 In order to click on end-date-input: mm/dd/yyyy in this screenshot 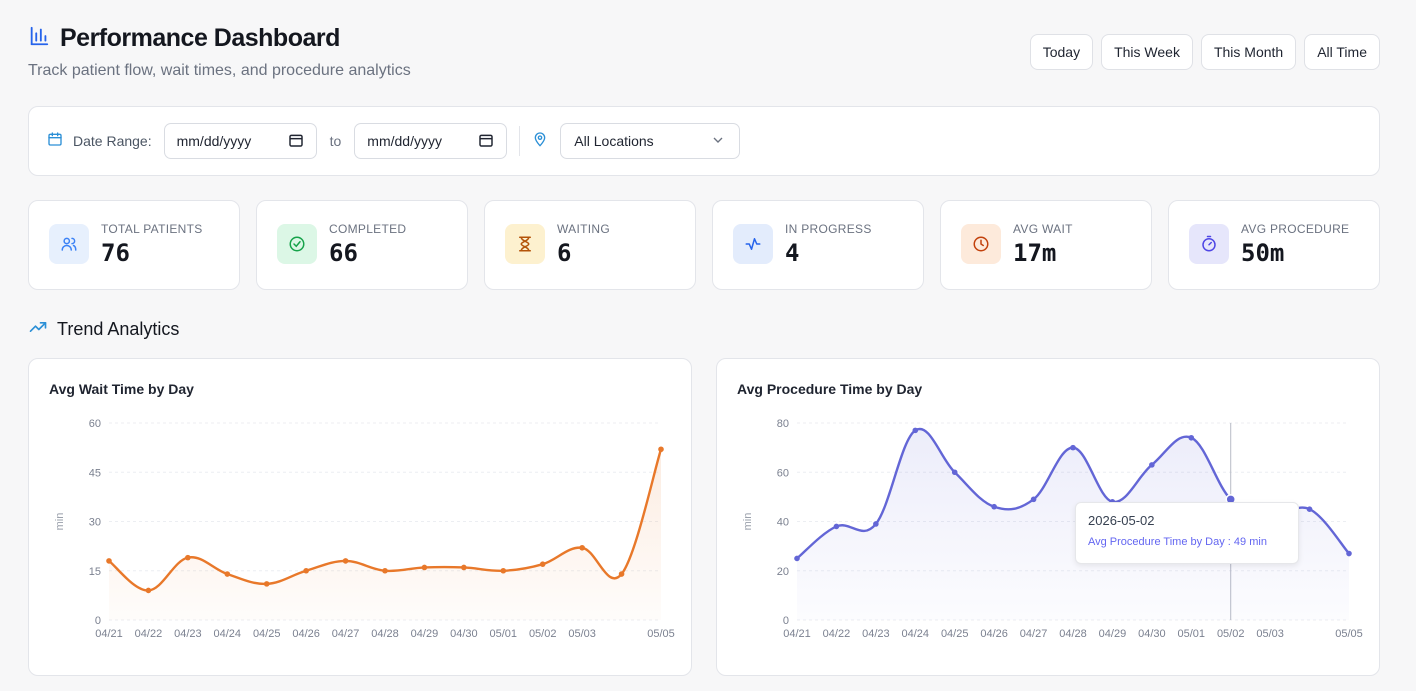, I will do `click(431, 141)`.